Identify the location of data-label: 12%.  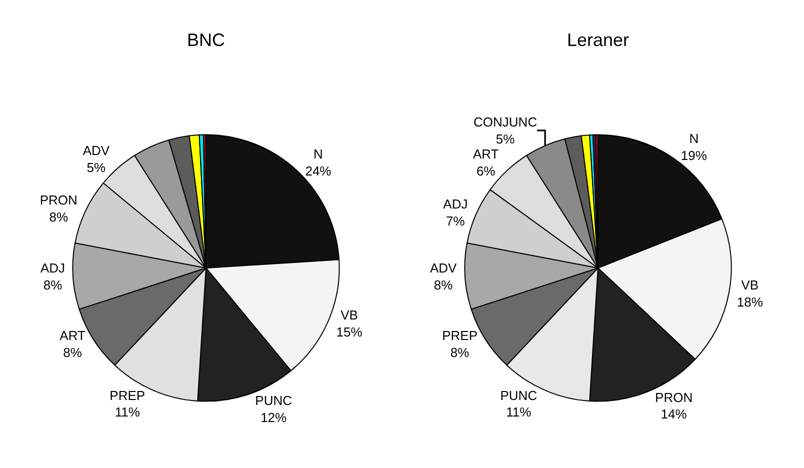
(274, 418).